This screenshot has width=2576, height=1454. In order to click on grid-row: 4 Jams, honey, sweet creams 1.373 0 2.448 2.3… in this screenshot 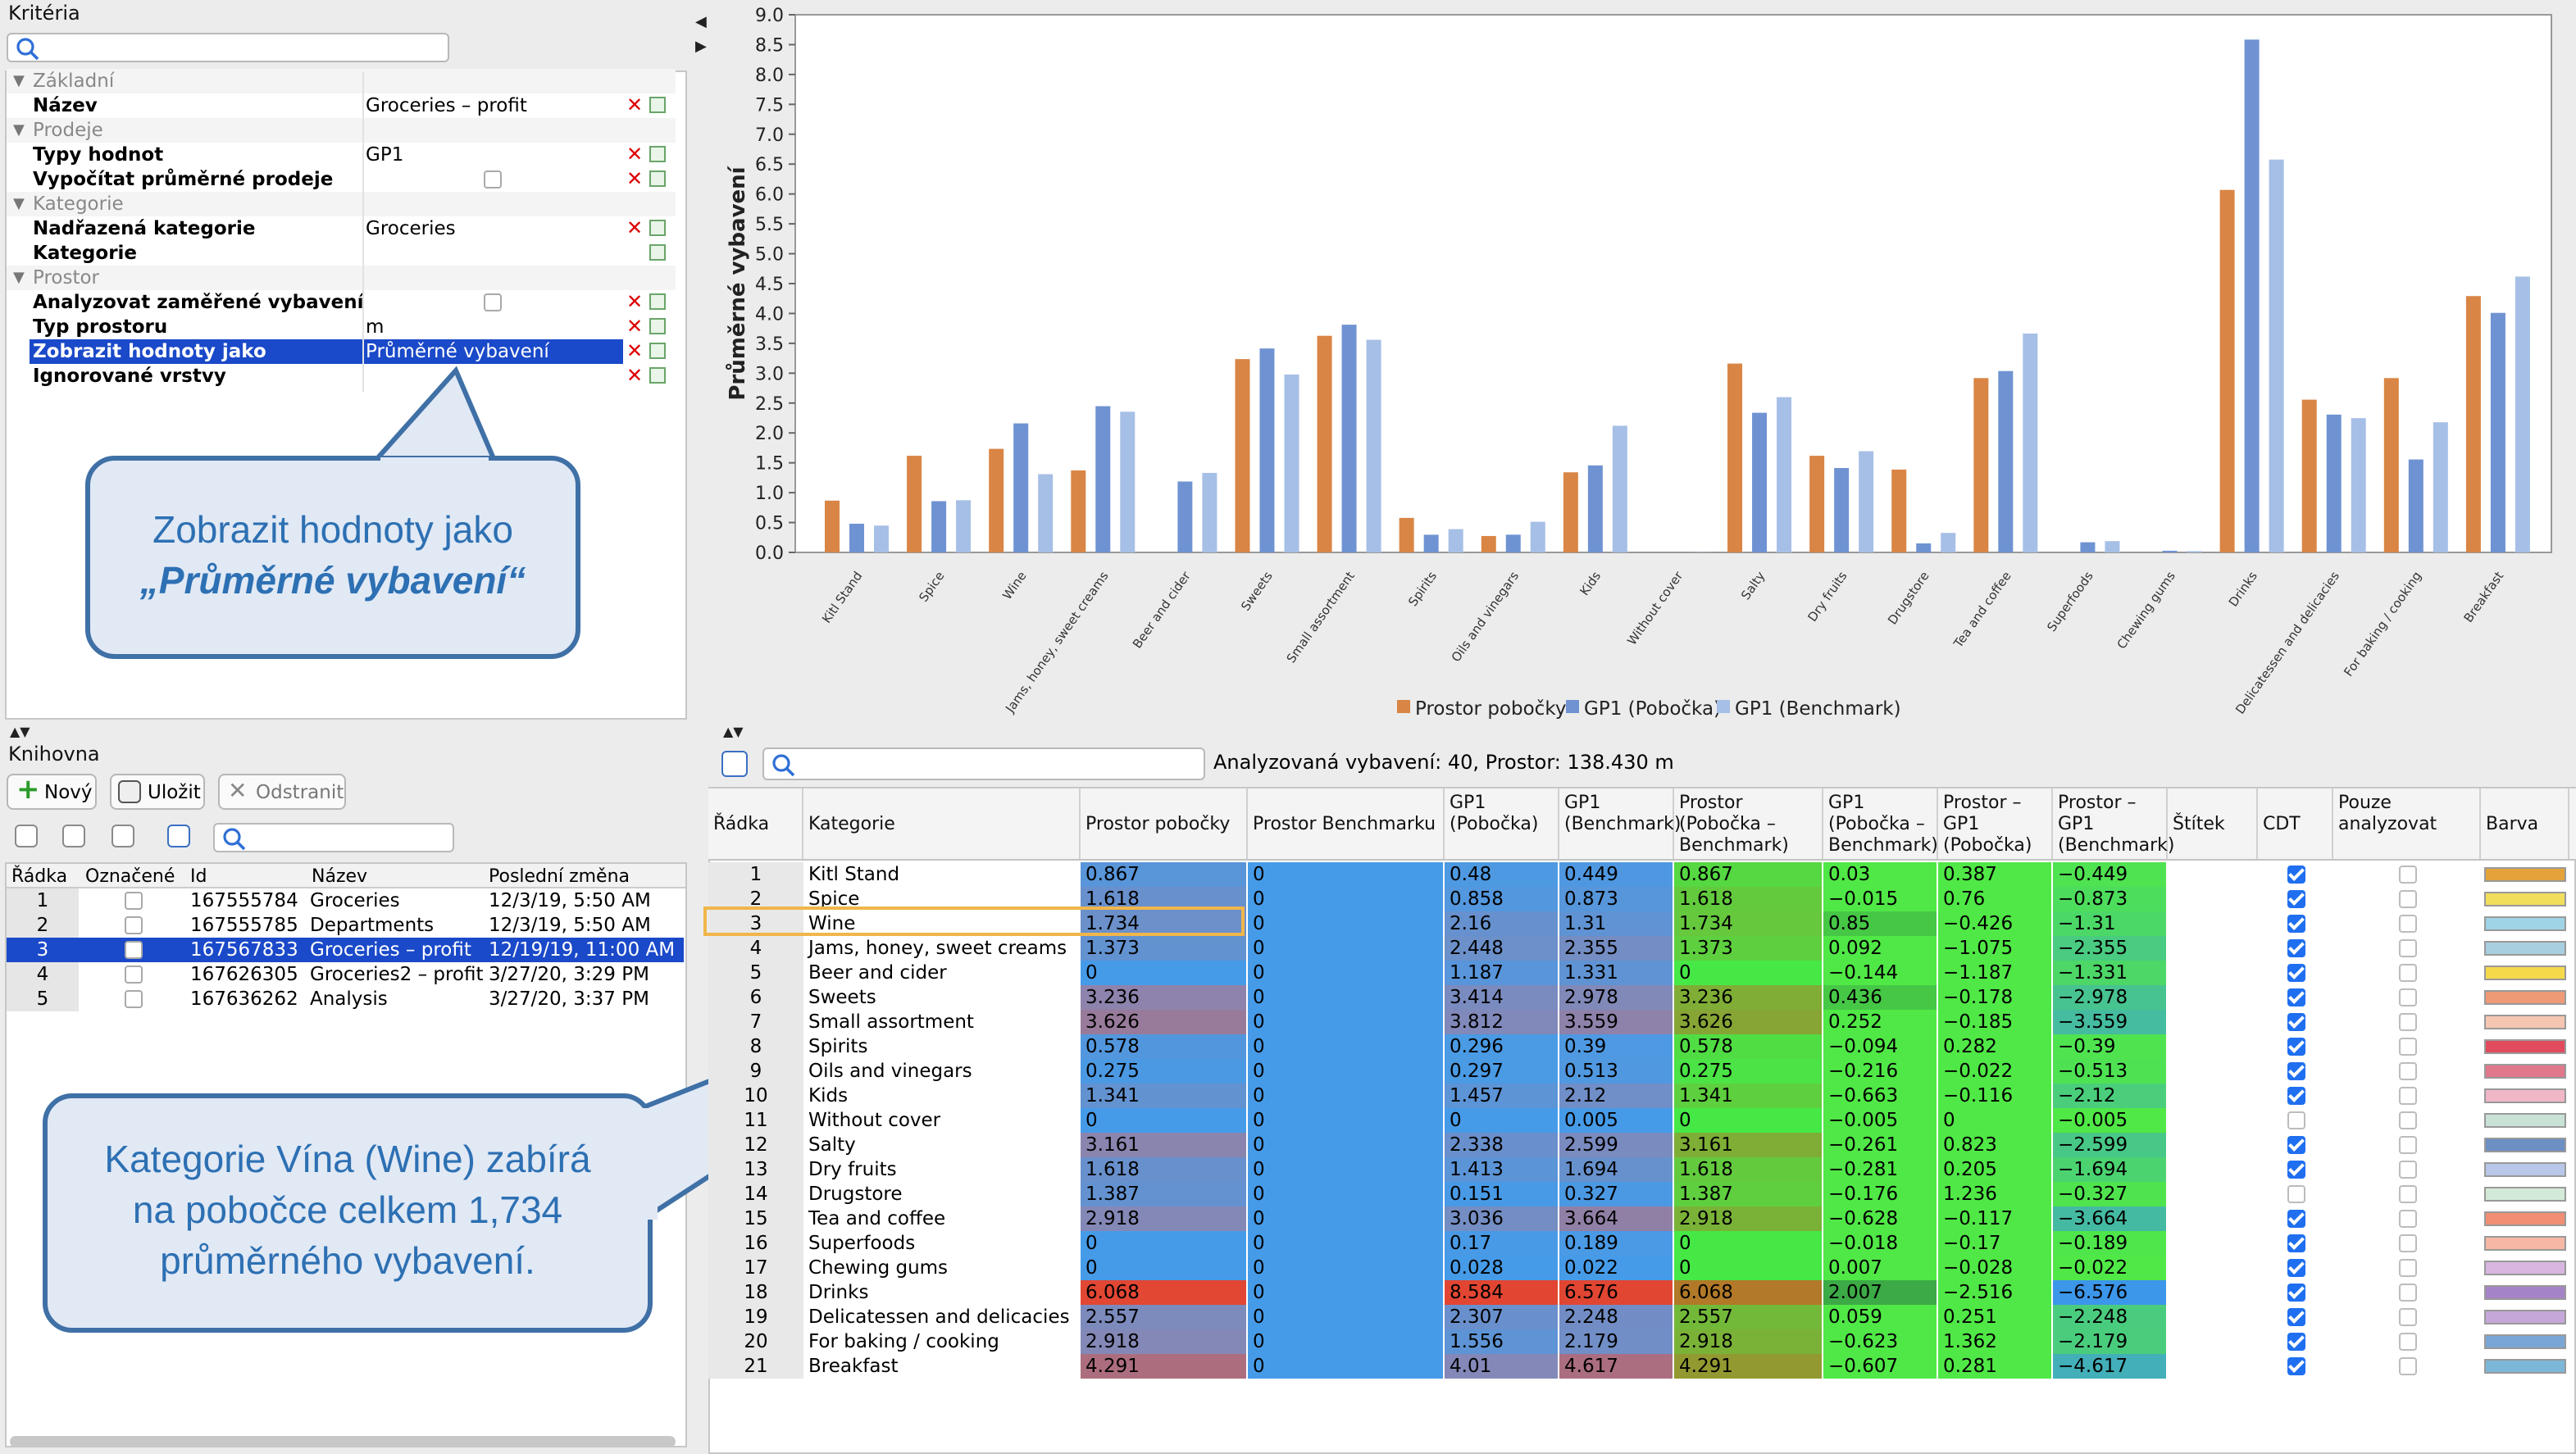, I will do `click(1638, 948)`.